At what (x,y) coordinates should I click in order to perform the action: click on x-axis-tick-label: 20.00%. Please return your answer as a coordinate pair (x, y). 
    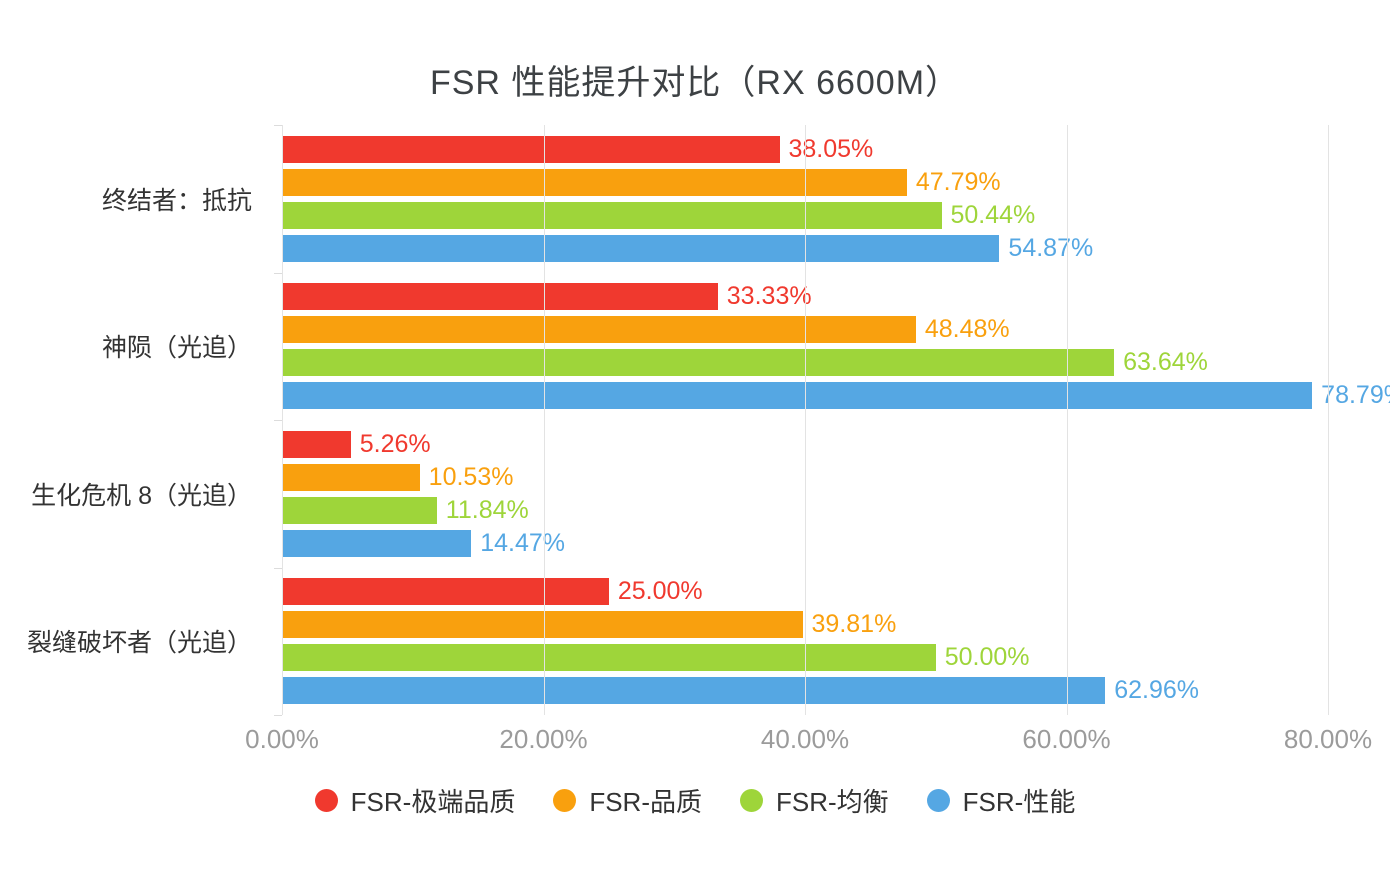
    Looking at the image, I should click on (543, 739).